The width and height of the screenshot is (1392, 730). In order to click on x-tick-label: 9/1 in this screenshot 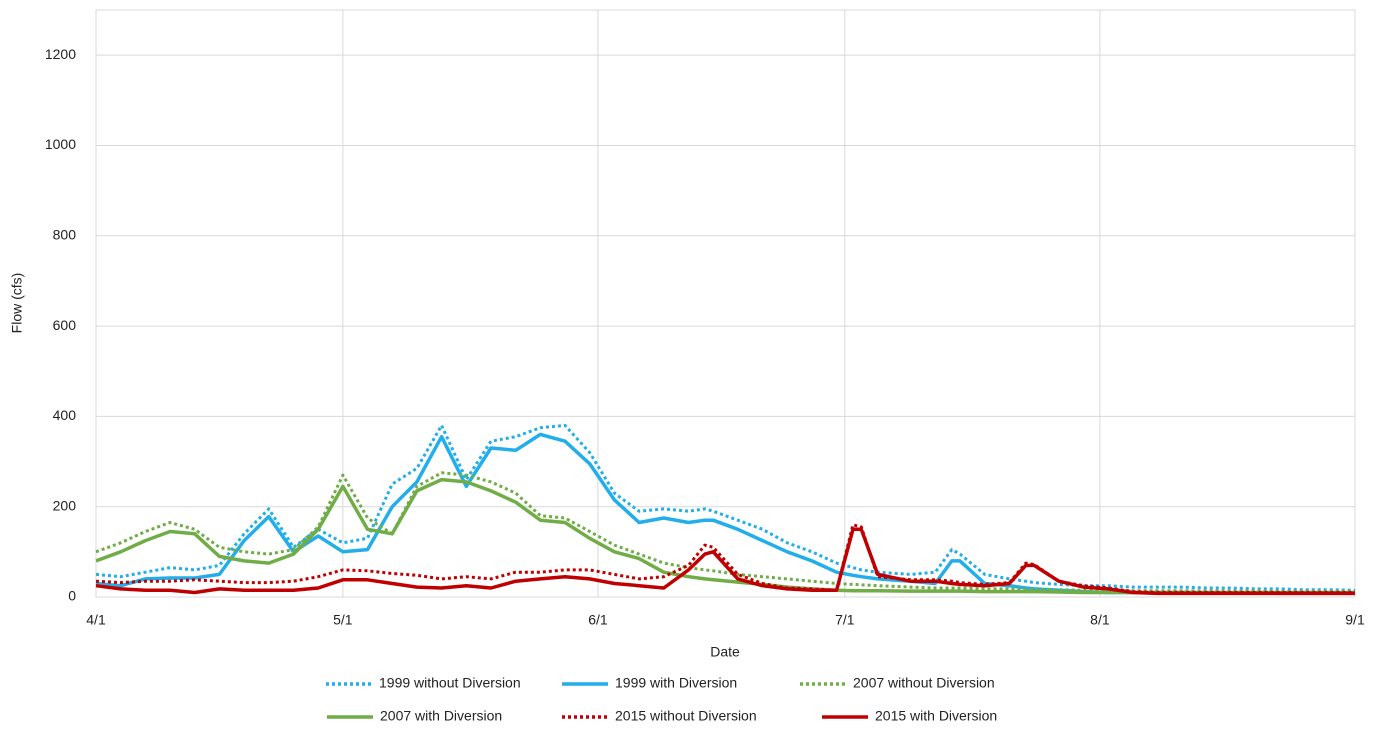, I will do `click(1355, 620)`.